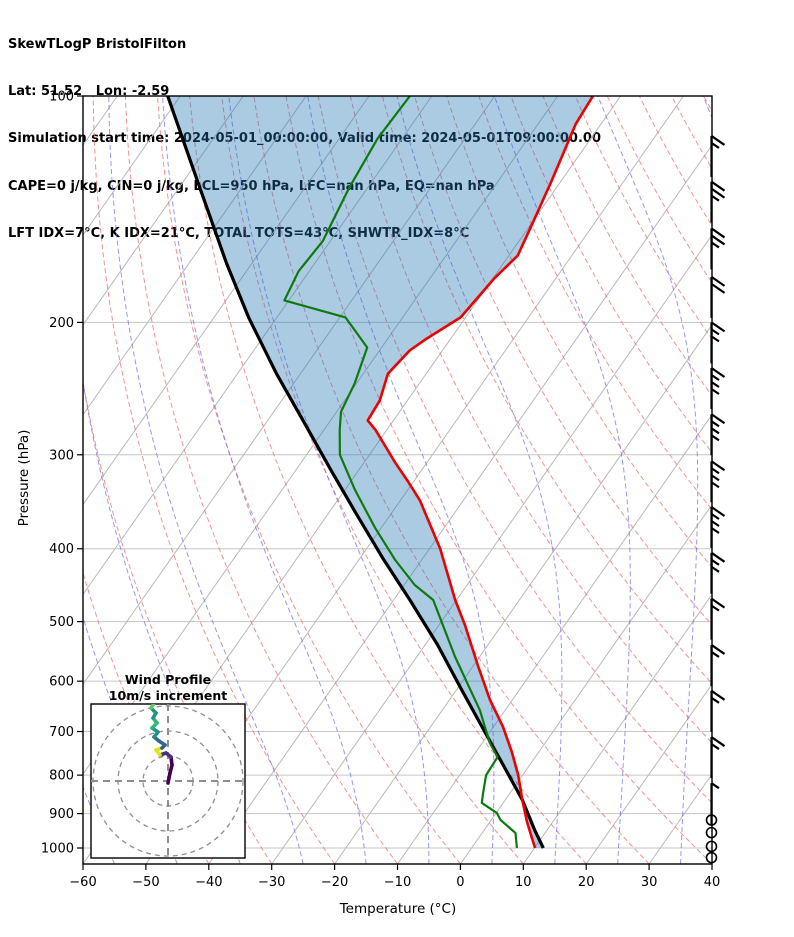  I want to click on x-tick-label: −60, so click(82, 882).